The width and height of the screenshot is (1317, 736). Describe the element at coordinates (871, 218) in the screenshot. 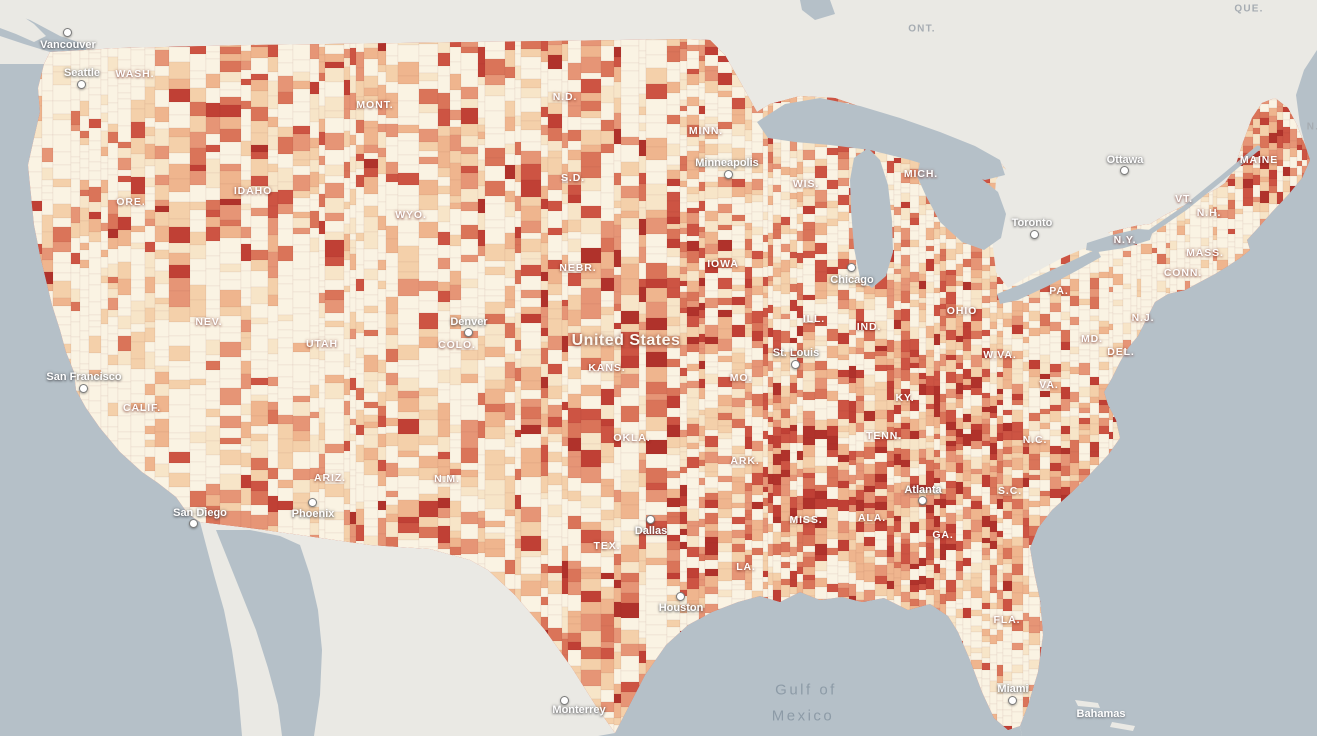

I see `lake-michigan` at that location.